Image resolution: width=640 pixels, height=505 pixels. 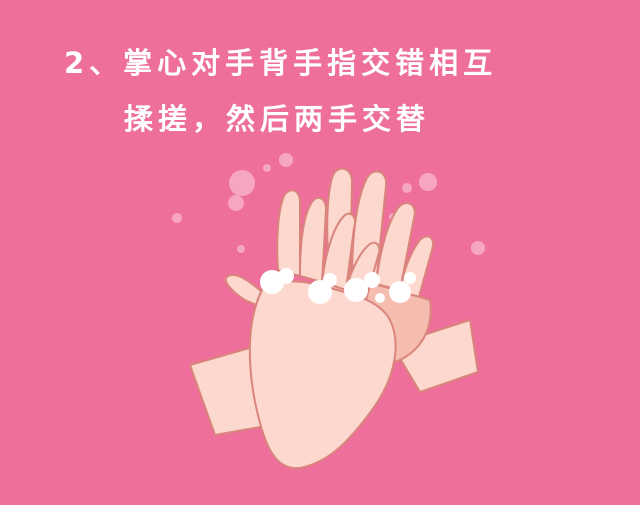 I want to click on soap-foam, so click(x=338, y=286).